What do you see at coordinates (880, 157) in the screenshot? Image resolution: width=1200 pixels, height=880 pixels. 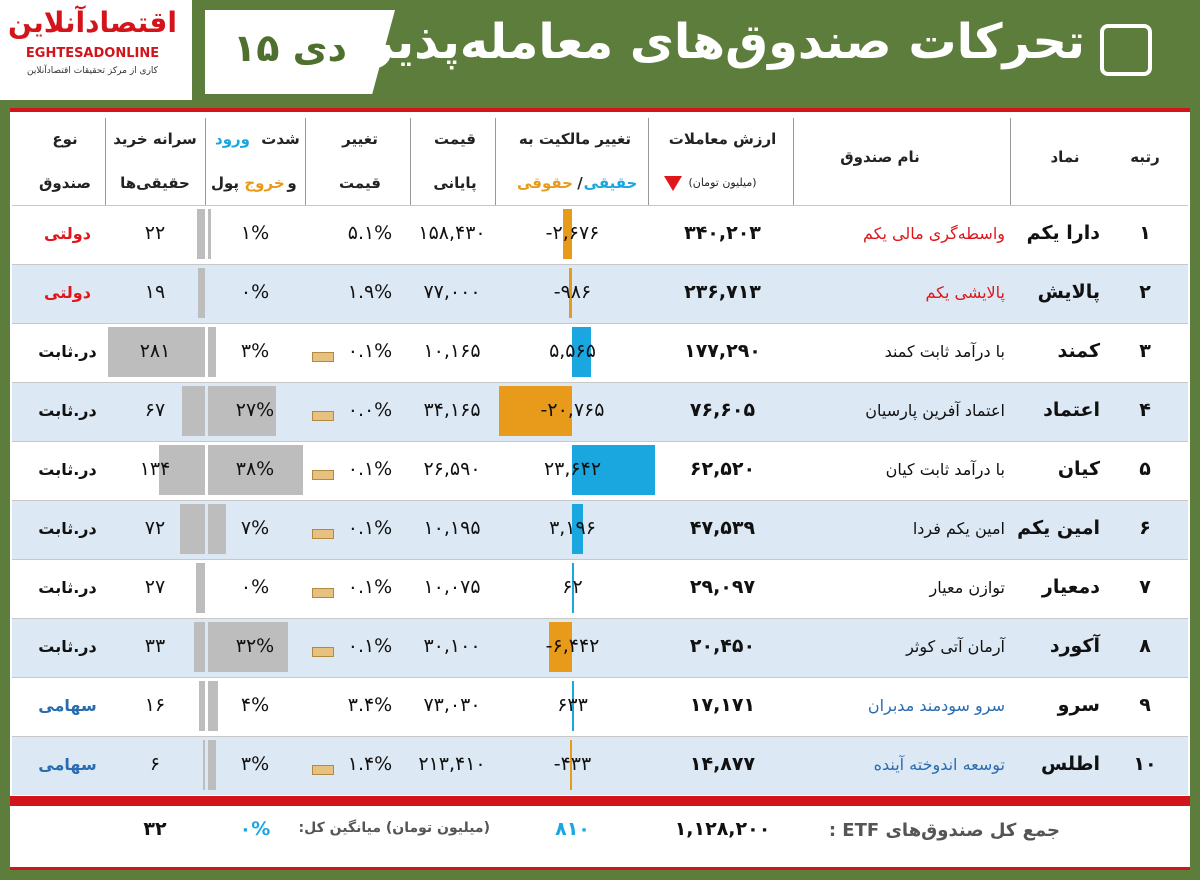 I see `header-name: نام صندوق` at bounding box center [880, 157].